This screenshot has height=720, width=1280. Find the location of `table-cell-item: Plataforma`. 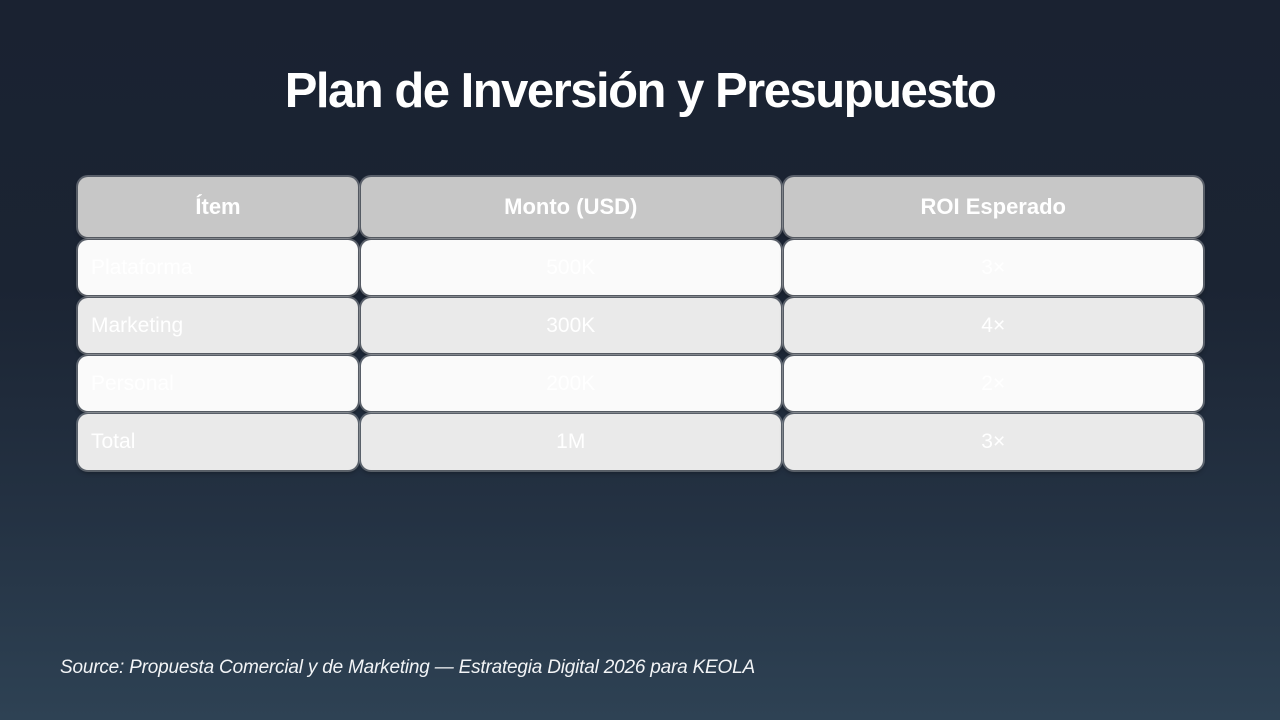

table-cell-item: Plataforma is located at coordinates (218, 267).